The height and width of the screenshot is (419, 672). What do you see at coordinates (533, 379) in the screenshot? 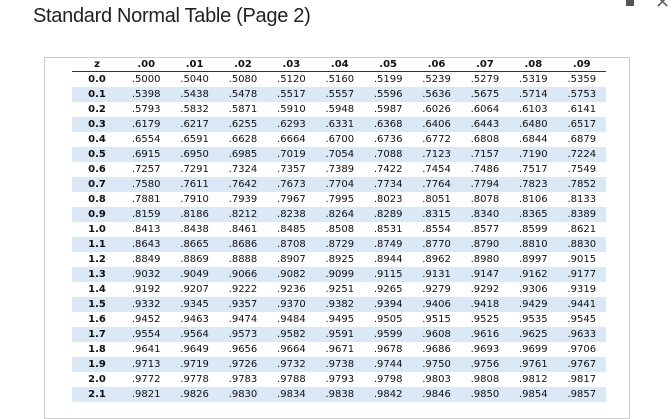
I see `probability-cell: .9812` at bounding box center [533, 379].